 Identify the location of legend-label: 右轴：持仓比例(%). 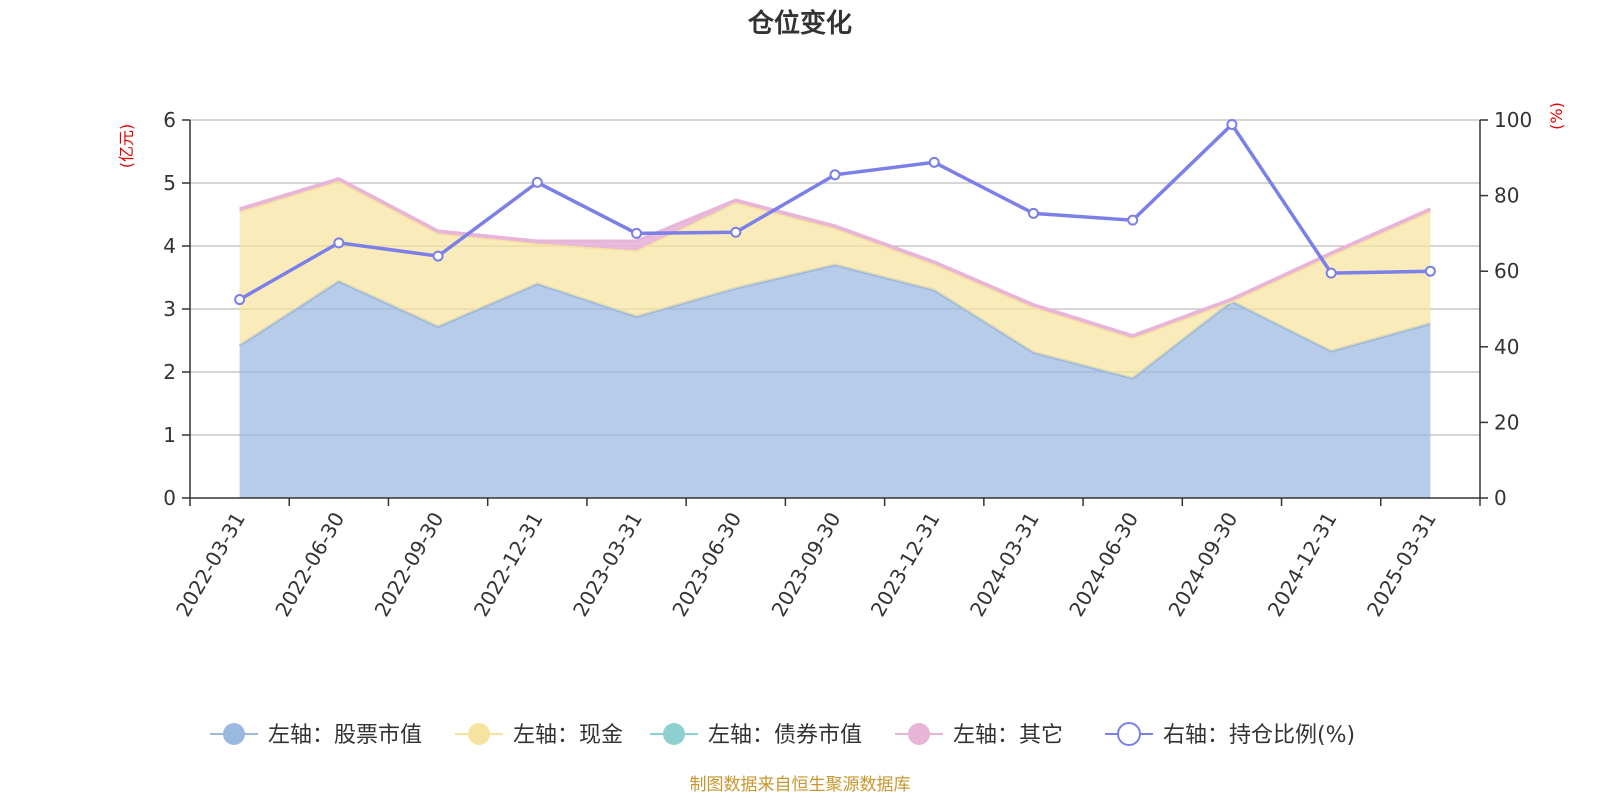
(1259, 735).